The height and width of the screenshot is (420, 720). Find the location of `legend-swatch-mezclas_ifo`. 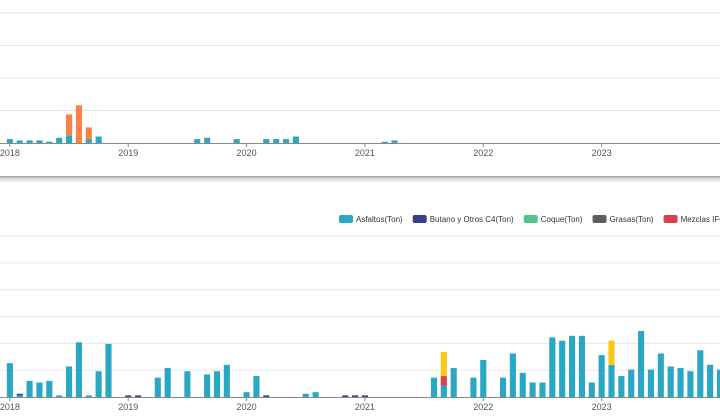

legend-swatch-mezclas_ifo is located at coordinates (670, 219).